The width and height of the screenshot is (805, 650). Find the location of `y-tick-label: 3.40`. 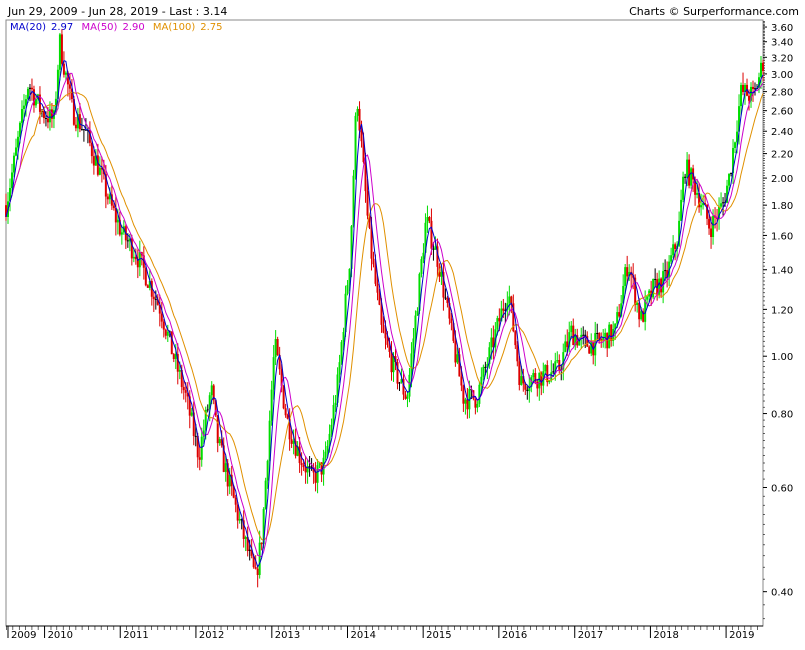

y-tick-label: 3.40 is located at coordinates (782, 43).